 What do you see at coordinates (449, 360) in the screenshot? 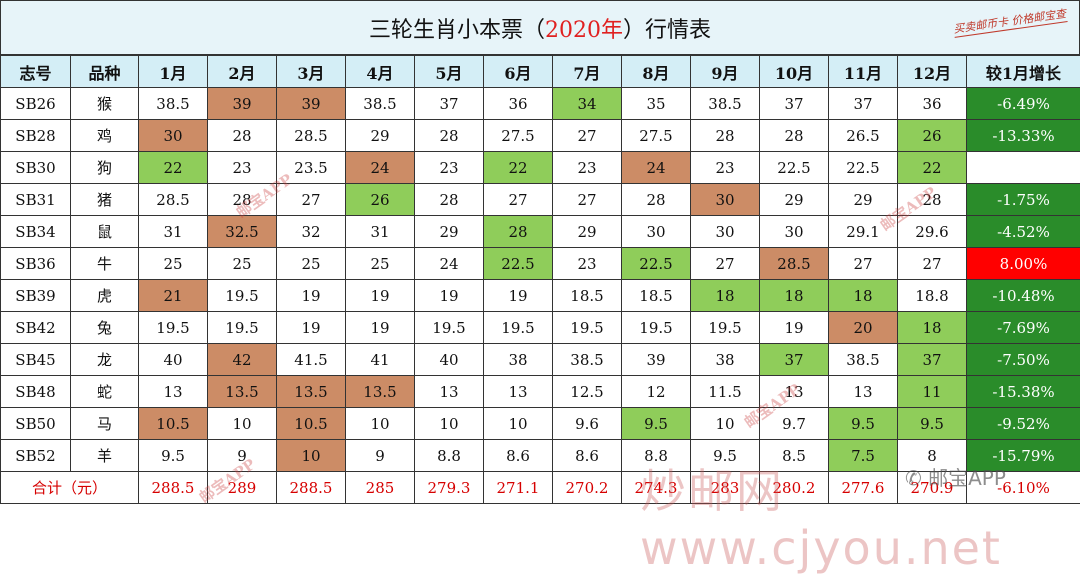
I see `price-cell: 40` at bounding box center [449, 360].